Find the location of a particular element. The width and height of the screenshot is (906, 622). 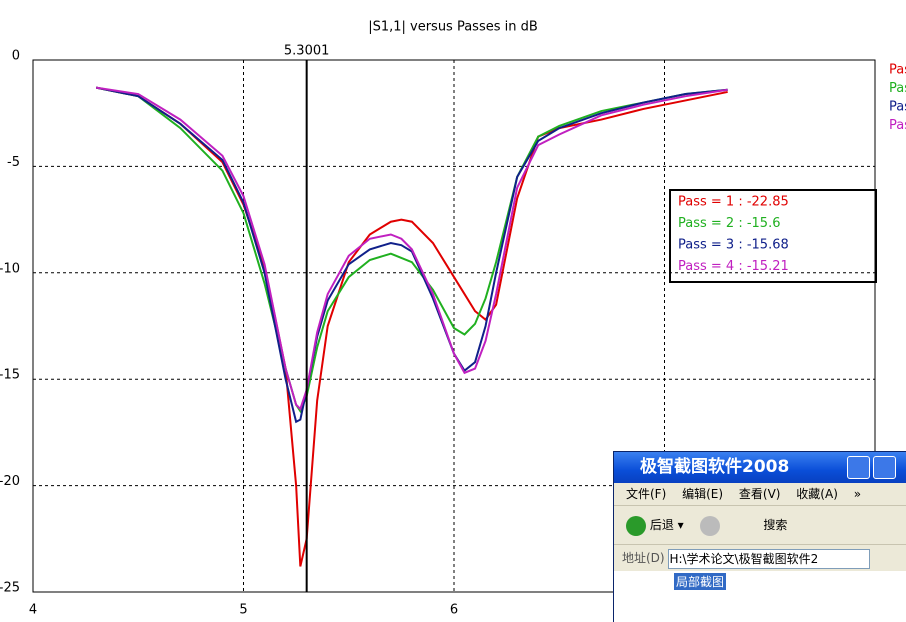

menu-item: 收藏(A) is located at coordinates (817, 494).